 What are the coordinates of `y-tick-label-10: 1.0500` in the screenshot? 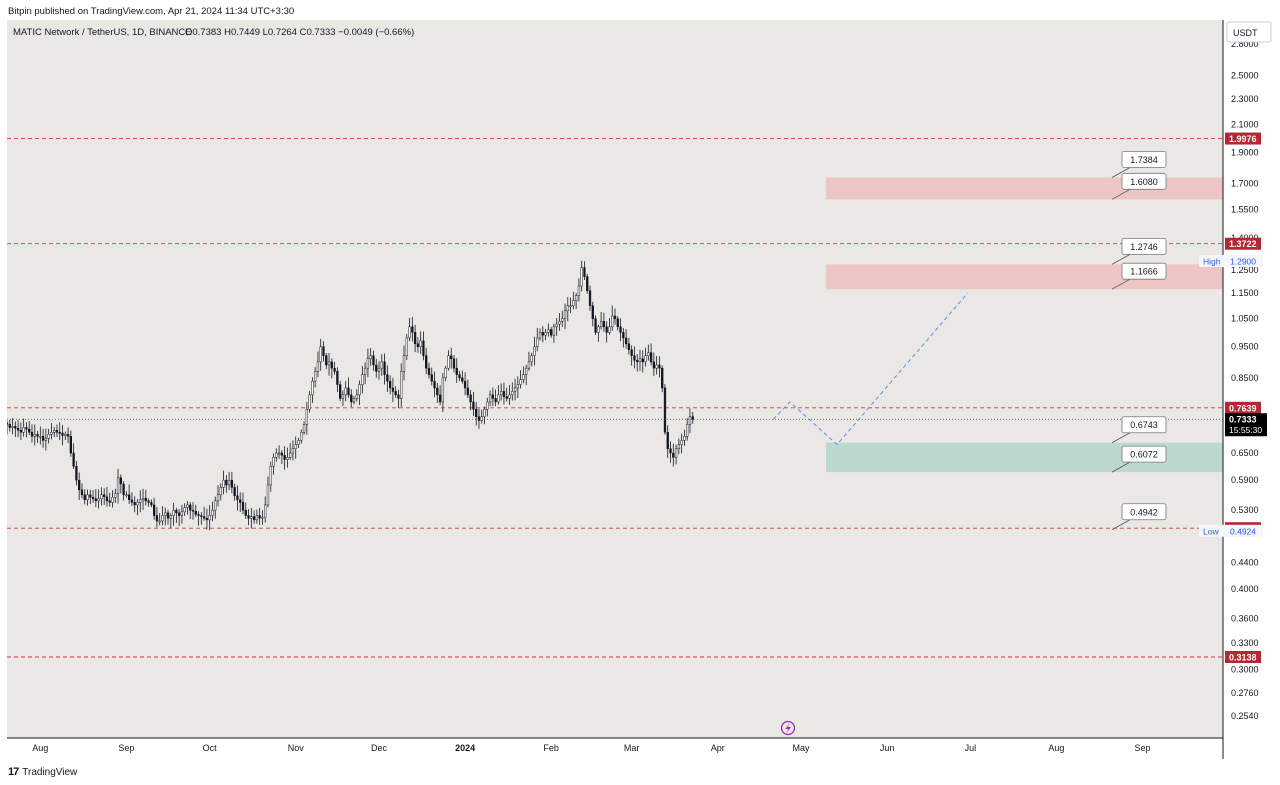 It's located at (1245, 319).